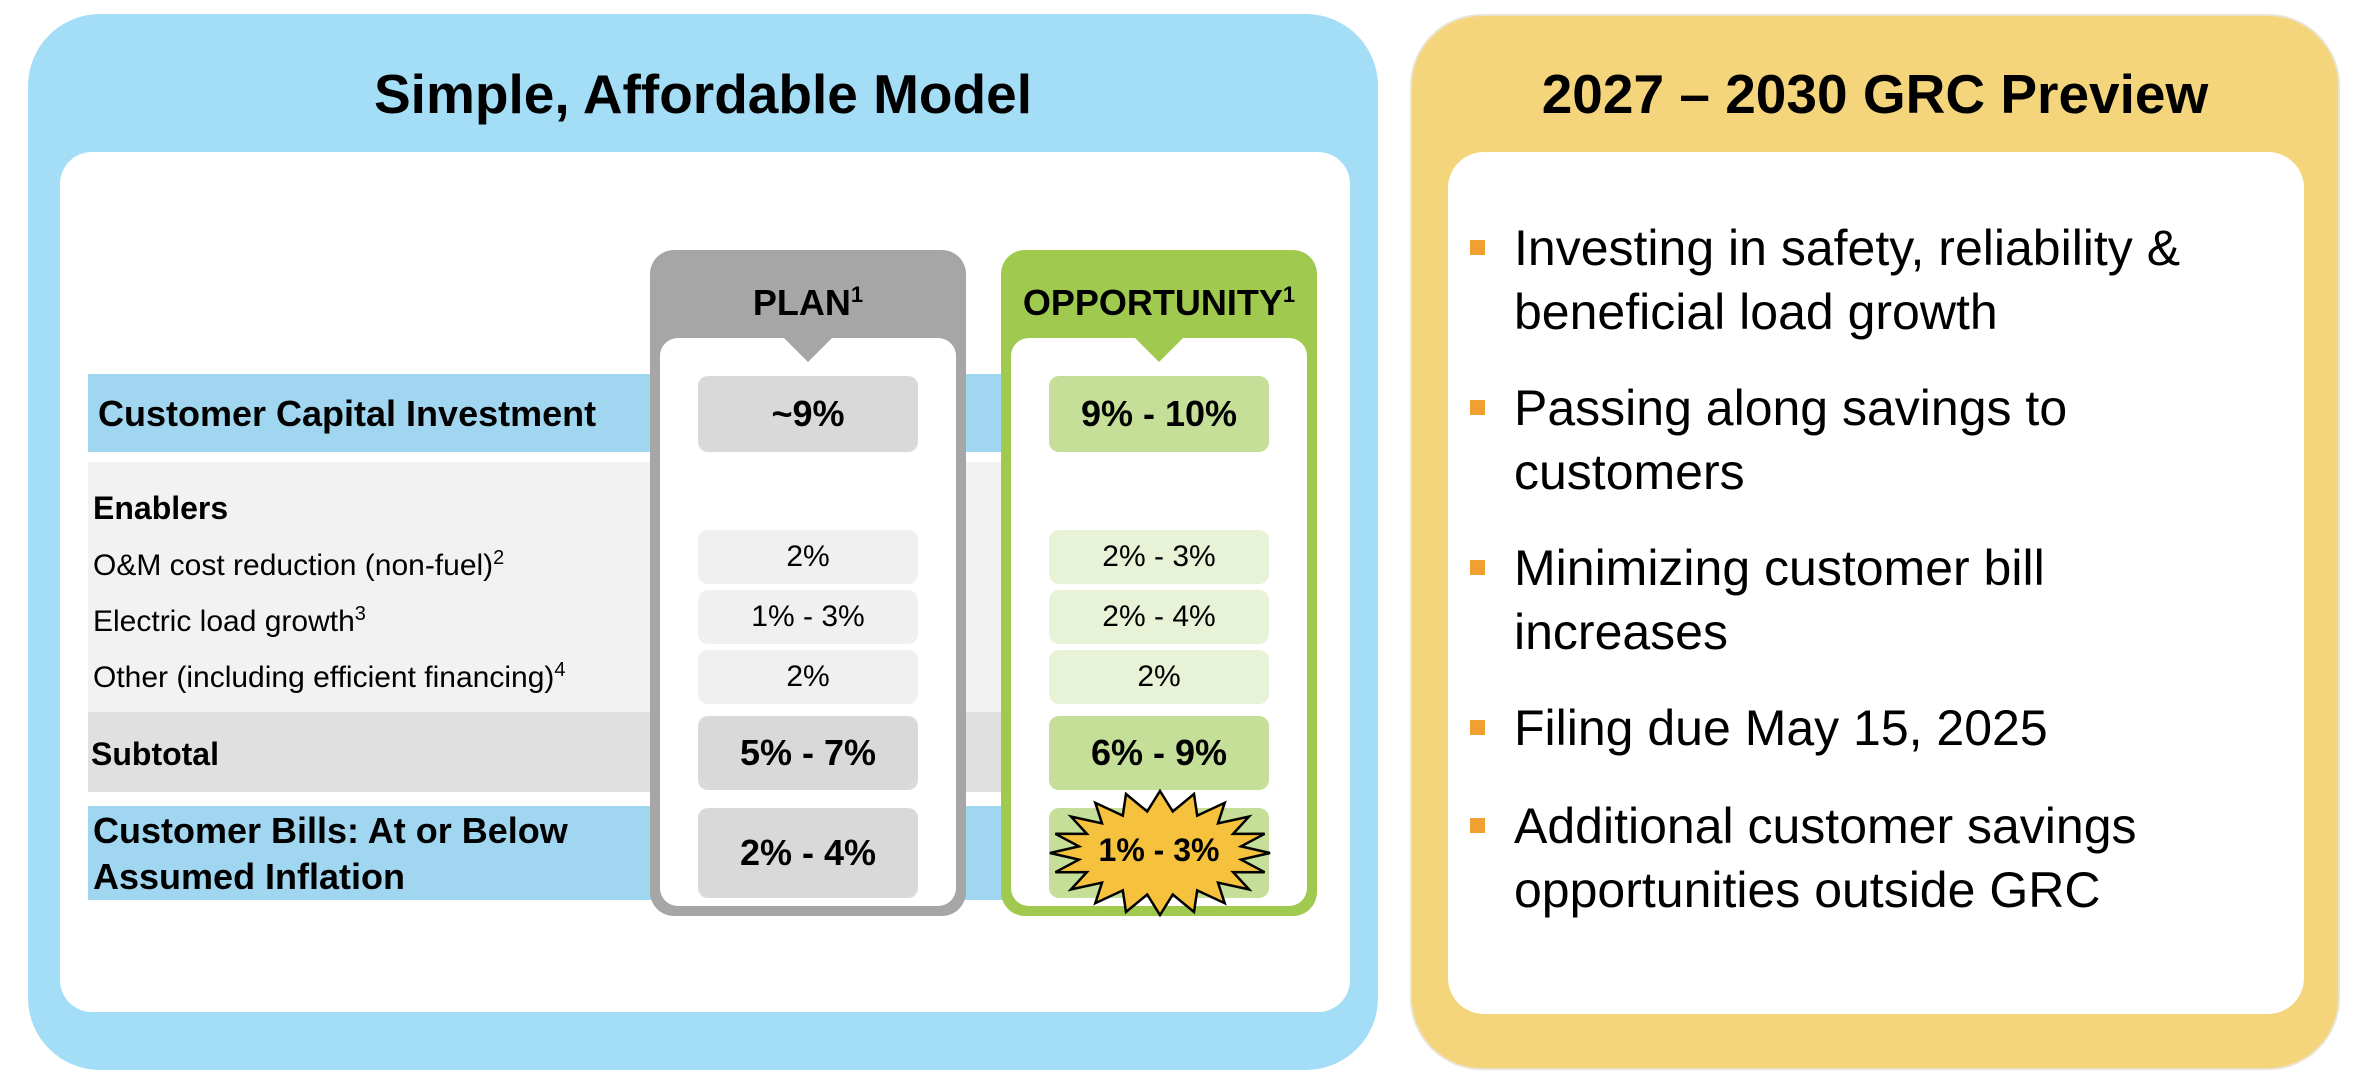 Image resolution: width=2360 pixels, height=1070 pixels. I want to click on opportunity-header-pointer, so click(1159, 350).